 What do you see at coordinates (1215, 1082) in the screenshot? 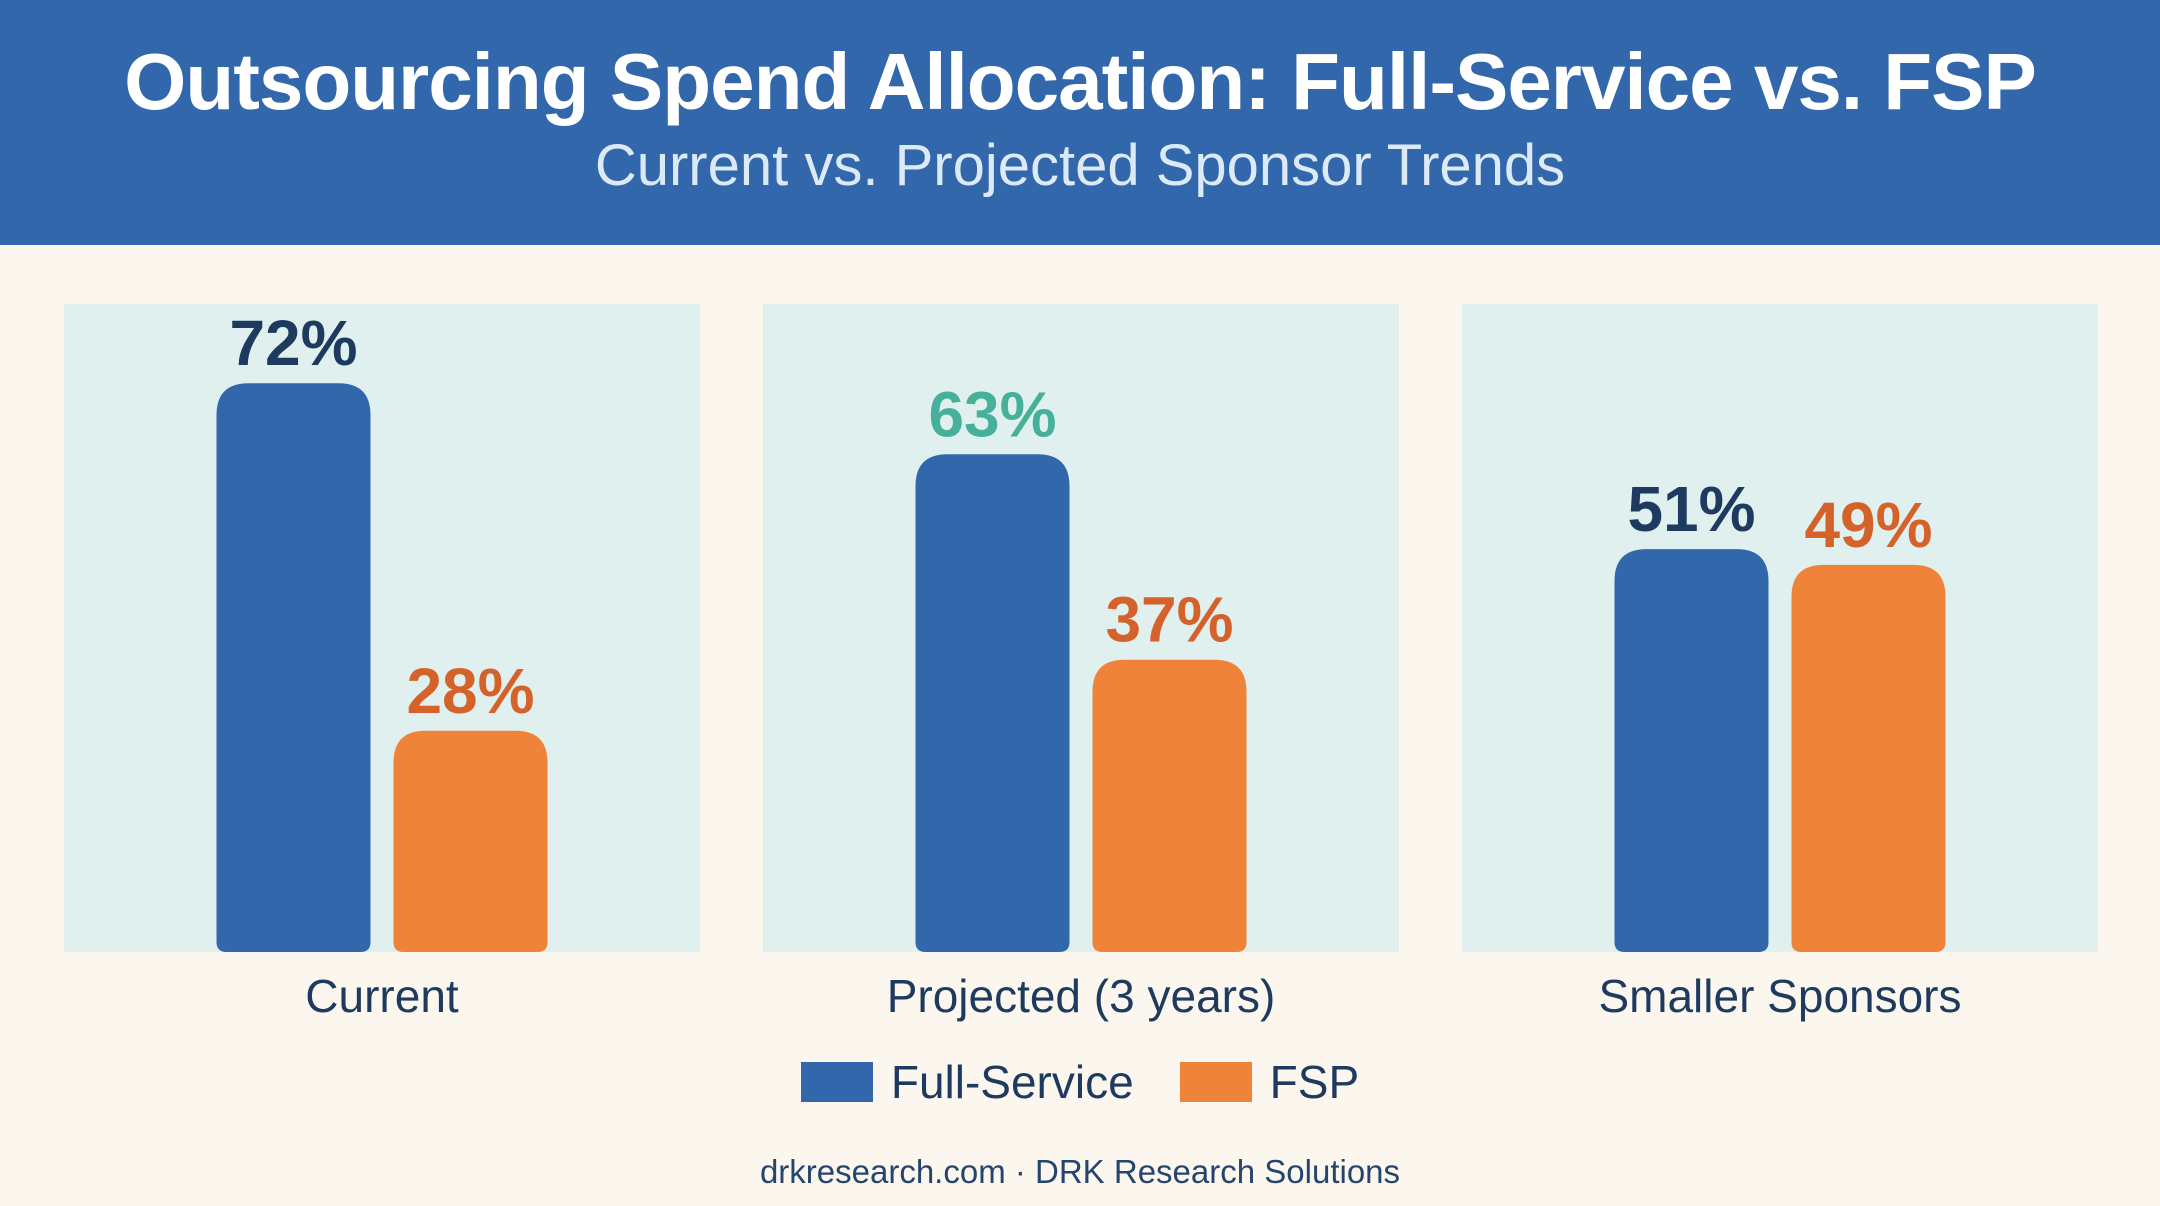
I see `legend-swatch-fsp` at bounding box center [1215, 1082].